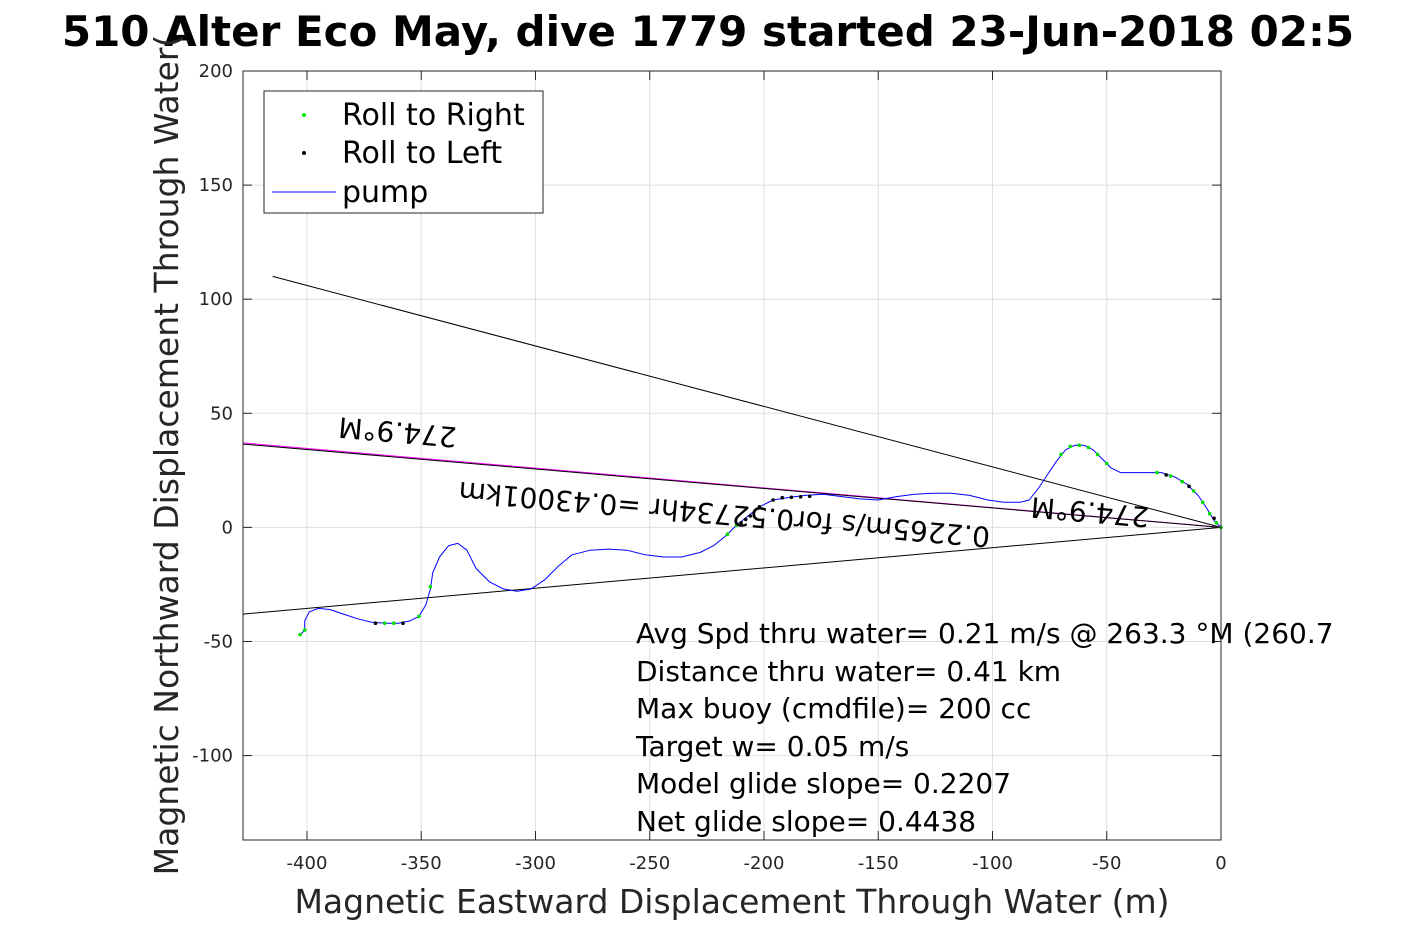 This screenshot has width=1417, height=945. I want to click on x-tick-label: -350, so click(421, 863).